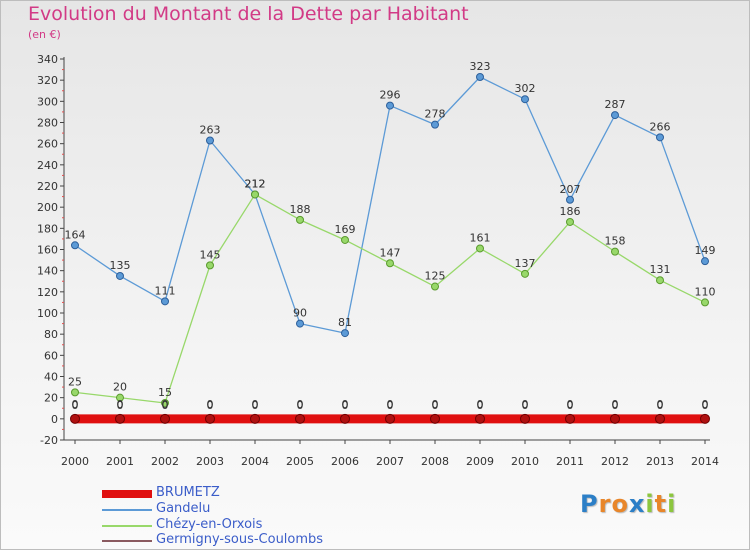 This screenshot has width=750, height=550. Describe the element at coordinates (47, 250) in the screenshot. I see `y-tick-label: 160` at that location.